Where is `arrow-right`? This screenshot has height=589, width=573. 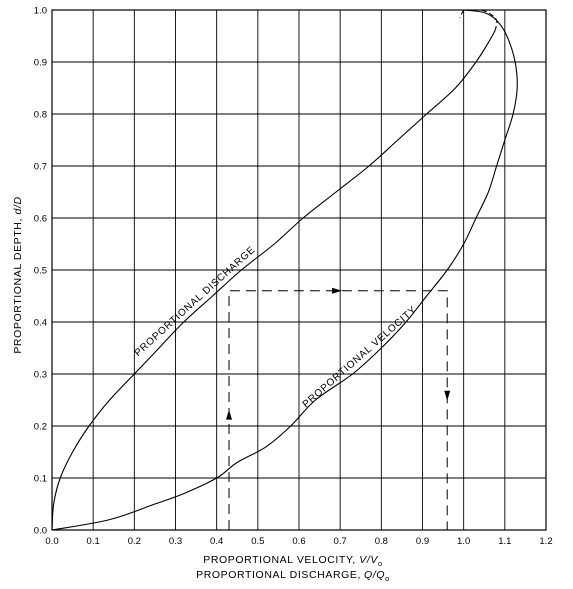
arrow-right is located at coordinates (337, 290).